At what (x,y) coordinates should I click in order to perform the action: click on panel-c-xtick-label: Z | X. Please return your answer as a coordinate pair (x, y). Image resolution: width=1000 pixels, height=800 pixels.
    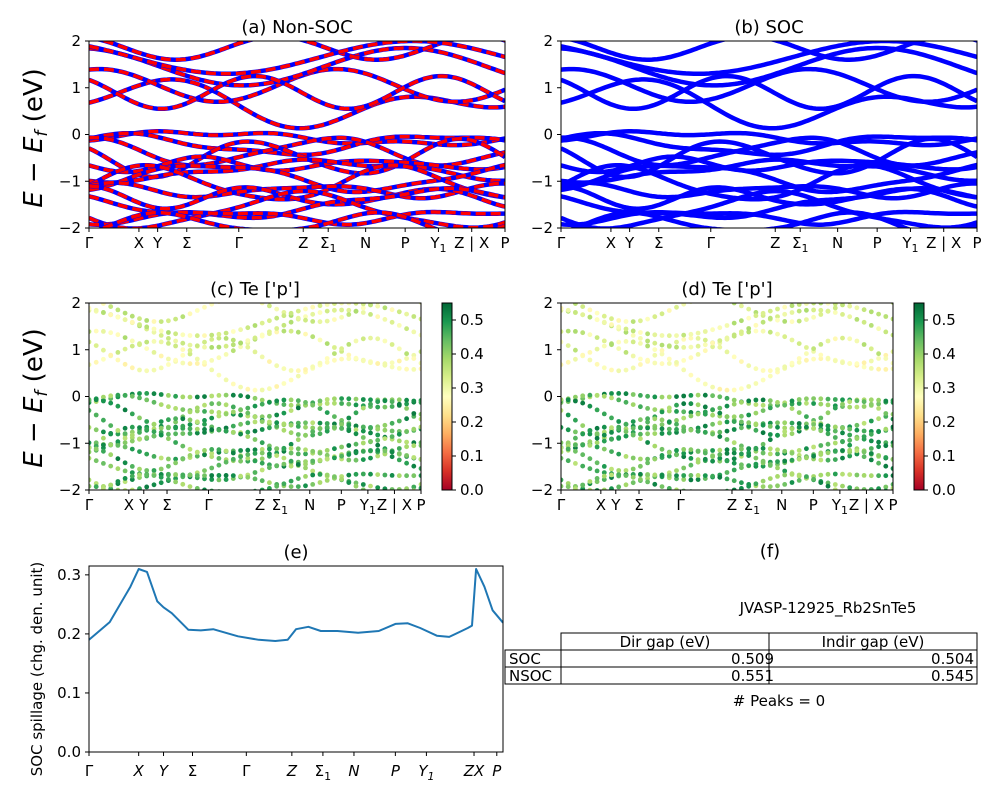
    Looking at the image, I should click on (394, 505).